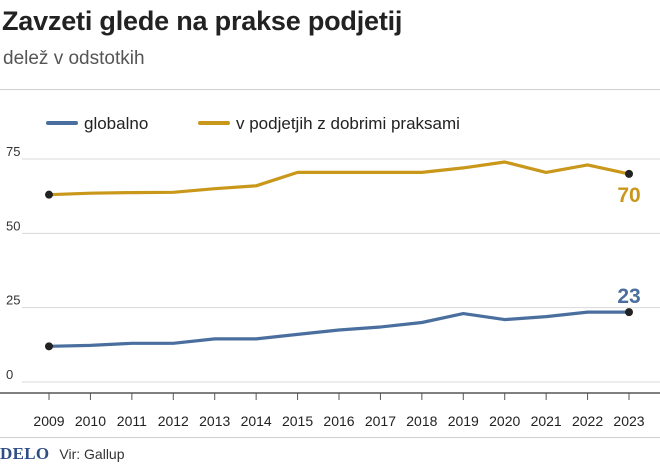 This screenshot has height=472, width=660. What do you see at coordinates (13, 225) in the screenshot?
I see `y-tick-label-50: 50` at bounding box center [13, 225].